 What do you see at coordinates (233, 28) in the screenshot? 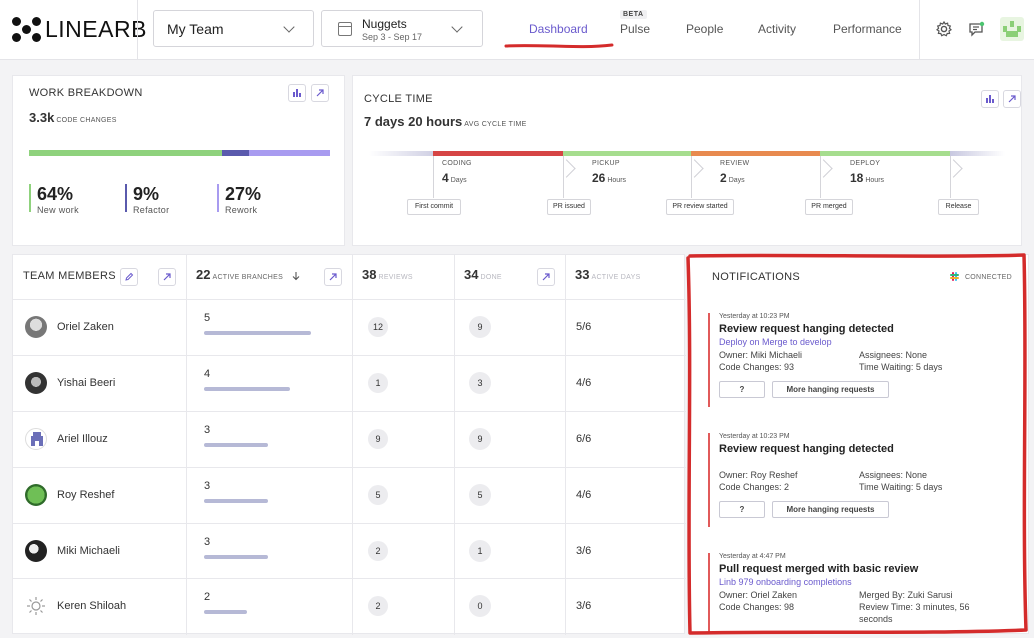
I see `team-selector: My Team` at bounding box center [233, 28].